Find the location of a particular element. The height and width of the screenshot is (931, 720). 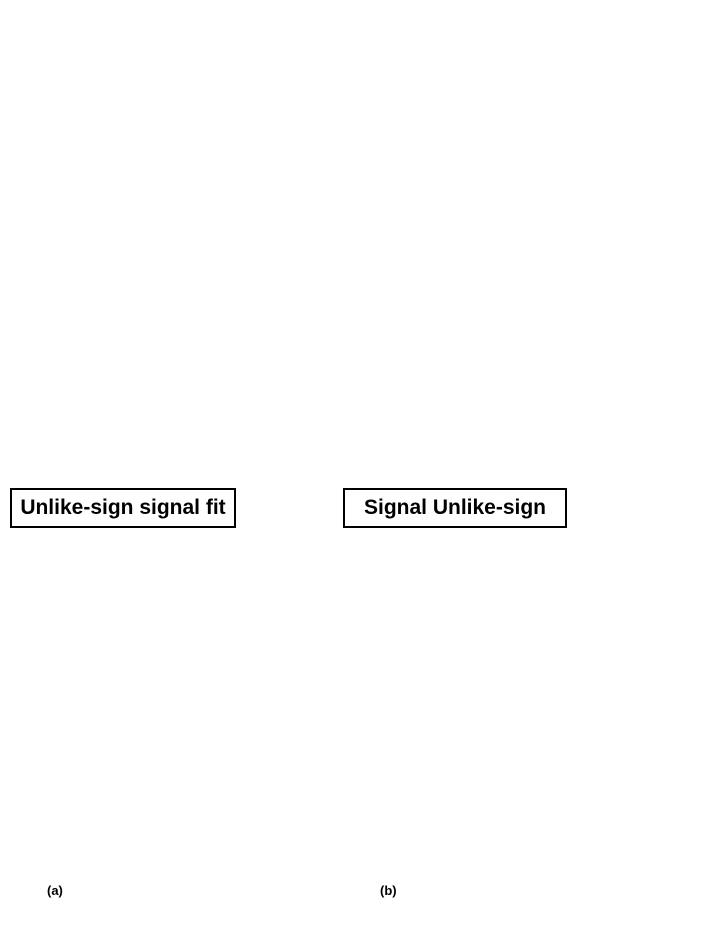

panel-label: (a) is located at coordinates (55, 890).